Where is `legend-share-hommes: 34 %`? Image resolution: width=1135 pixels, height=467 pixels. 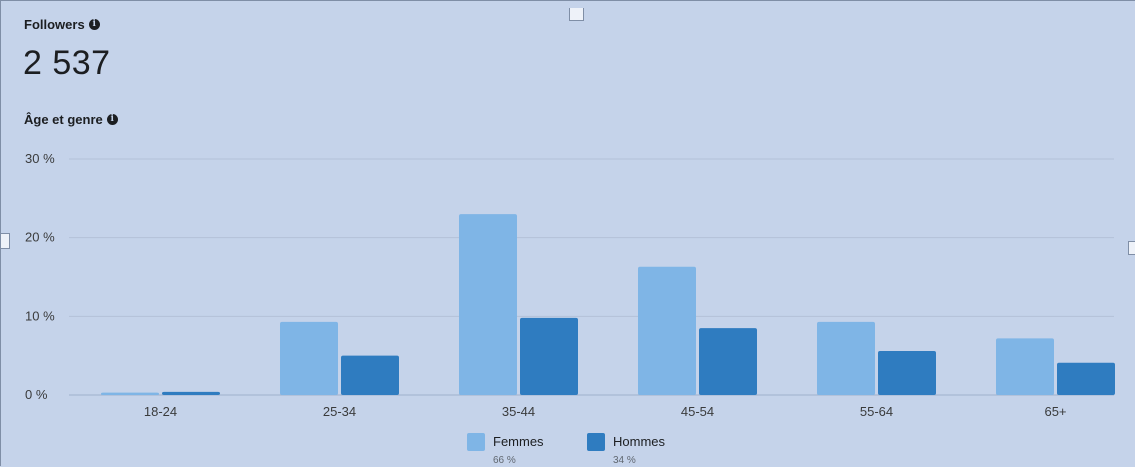 legend-share-hommes: 34 % is located at coordinates (624, 460).